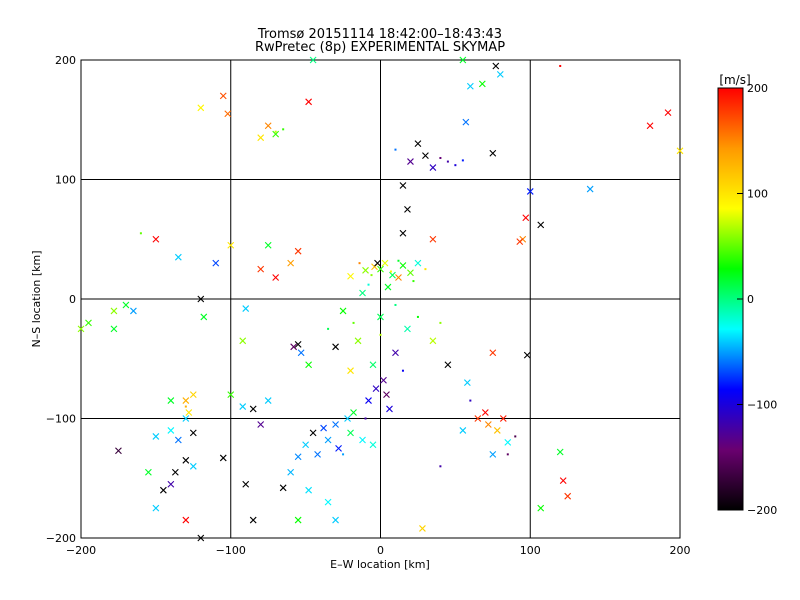 The image size is (800, 600). Describe the element at coordinates (231, 550) in the screenshot. I see `x-tick-label: −100` at that location.